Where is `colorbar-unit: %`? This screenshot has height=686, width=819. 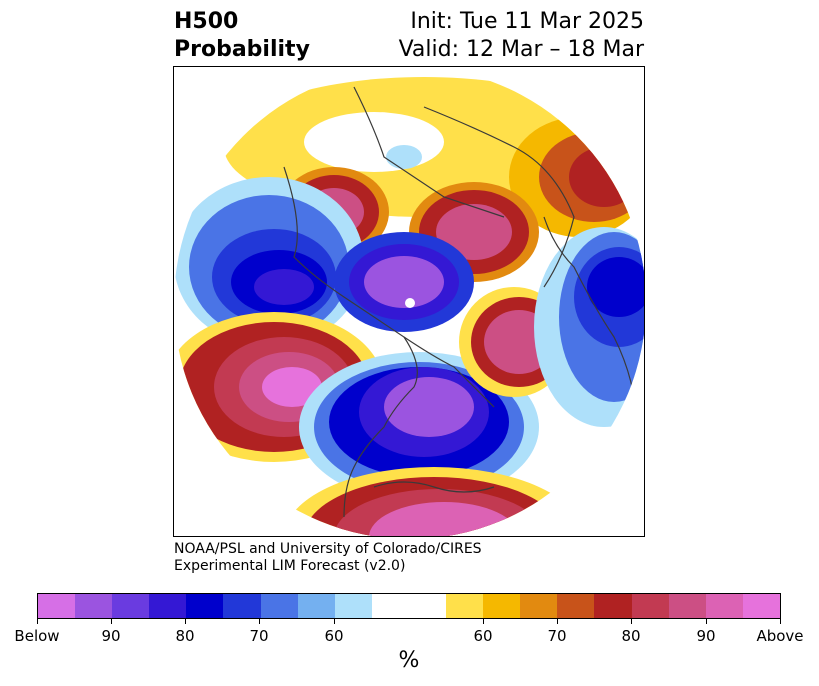 colorbar-unit: % is located at coordinates (409, 660).